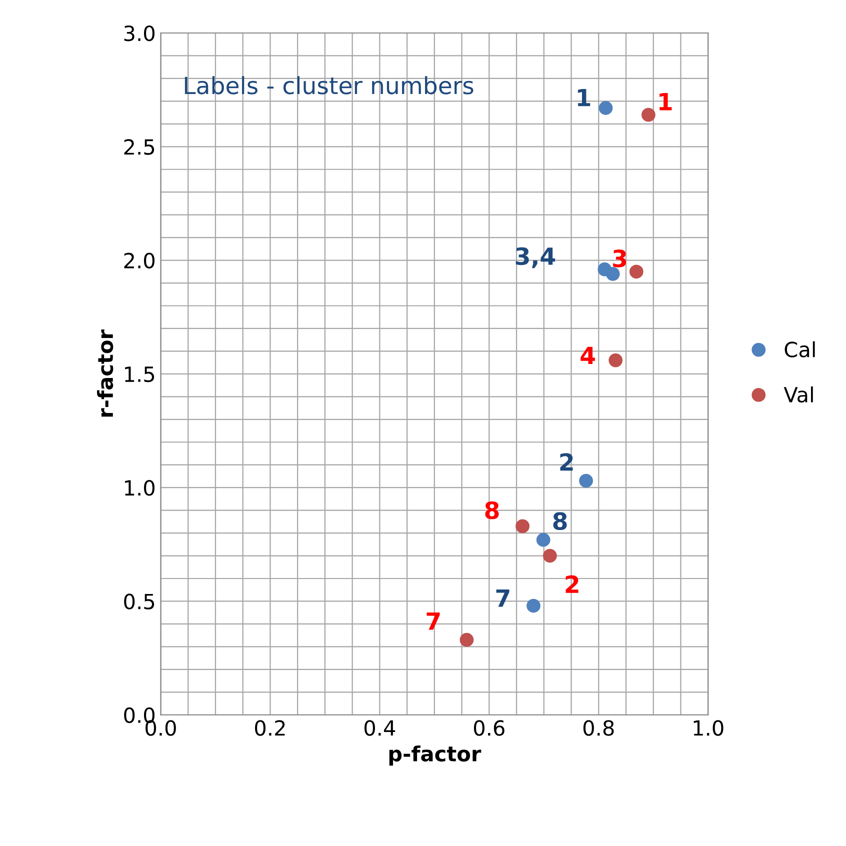  I want to click on annotation: 3,4, so click(536, 257).